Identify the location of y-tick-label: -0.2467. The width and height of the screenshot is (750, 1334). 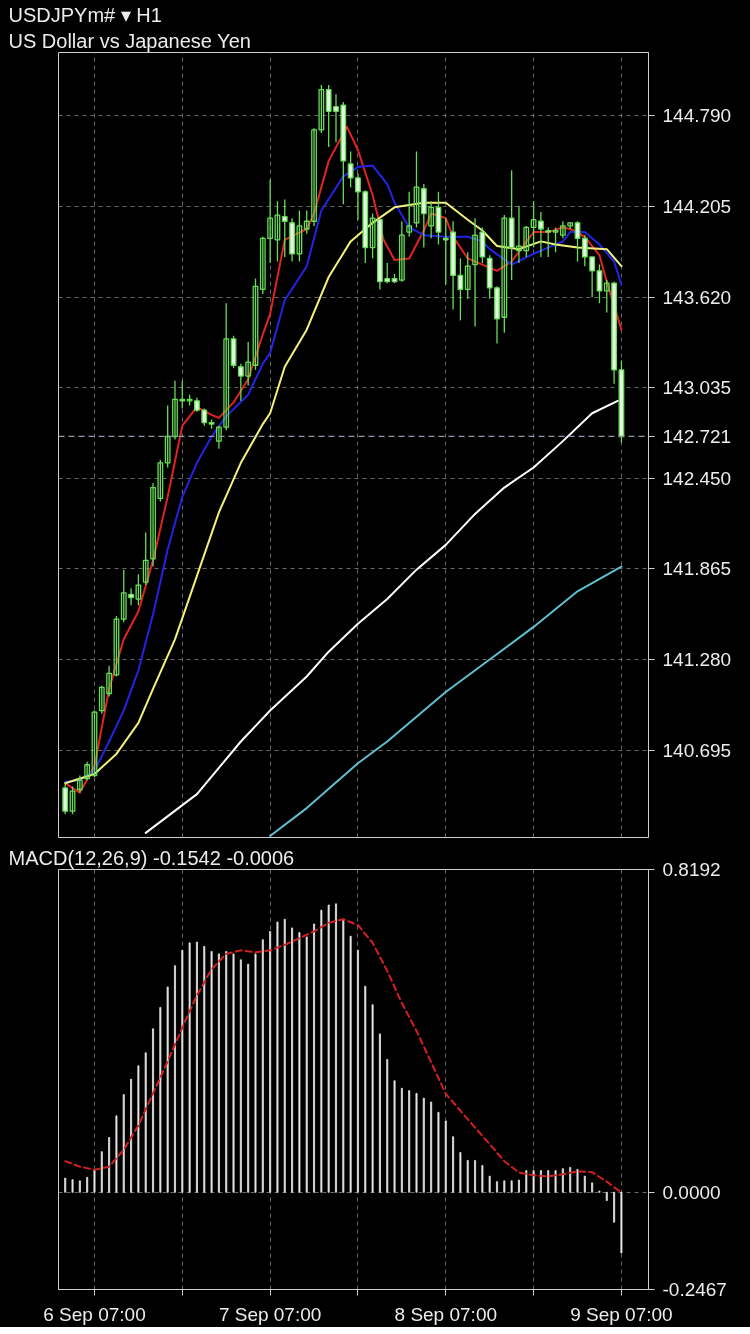
(694, 1289).